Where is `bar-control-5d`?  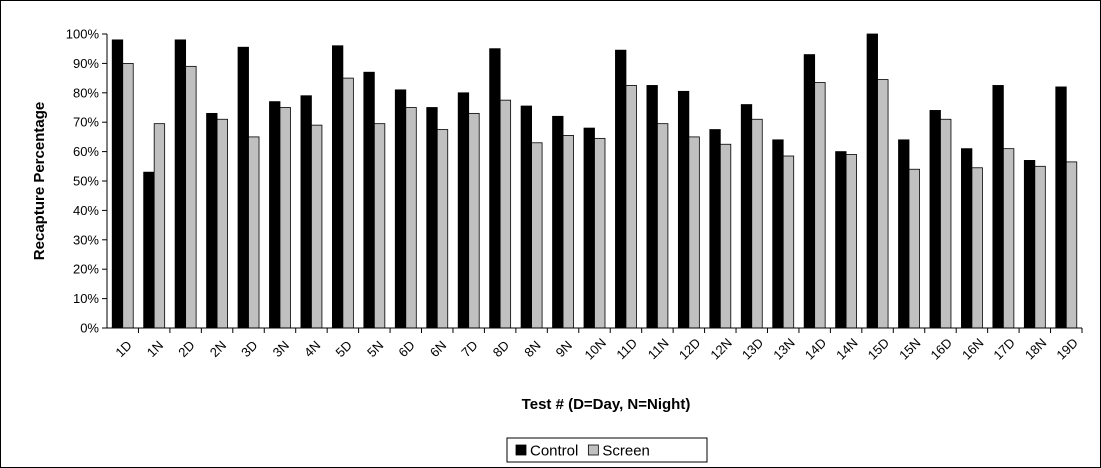
bar-control-5d is located at coordinates (337, 187).